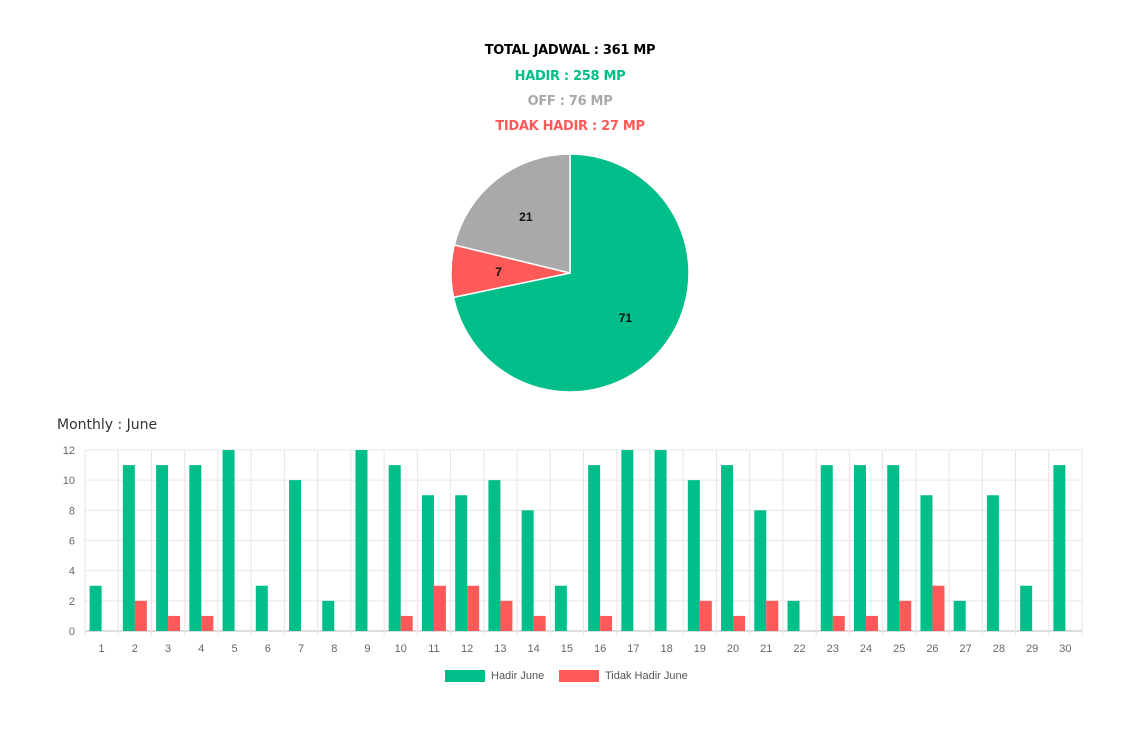 The image size is (1140, 738). I want to click on x-tick-label: 2, so click(135, 649).